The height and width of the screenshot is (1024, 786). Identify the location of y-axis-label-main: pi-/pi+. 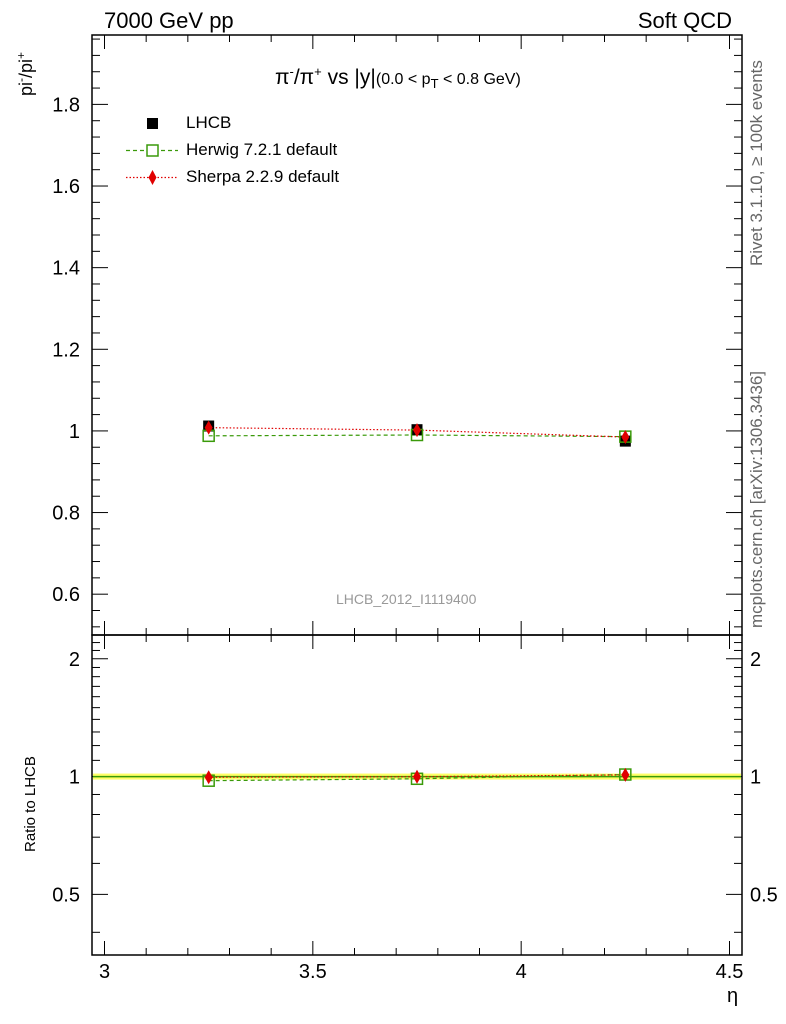
(25, 74).